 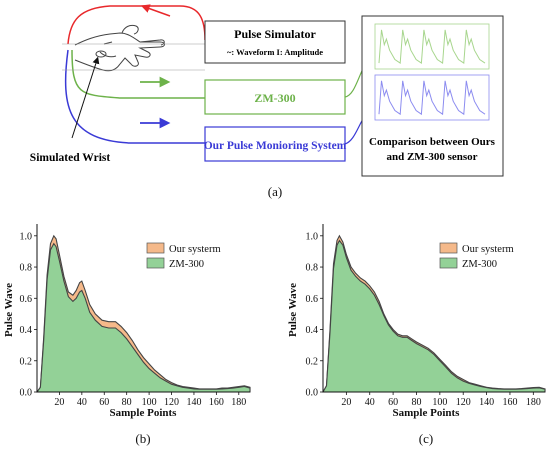 I want to click on caption-b: (b), so click(x=142, y=438).